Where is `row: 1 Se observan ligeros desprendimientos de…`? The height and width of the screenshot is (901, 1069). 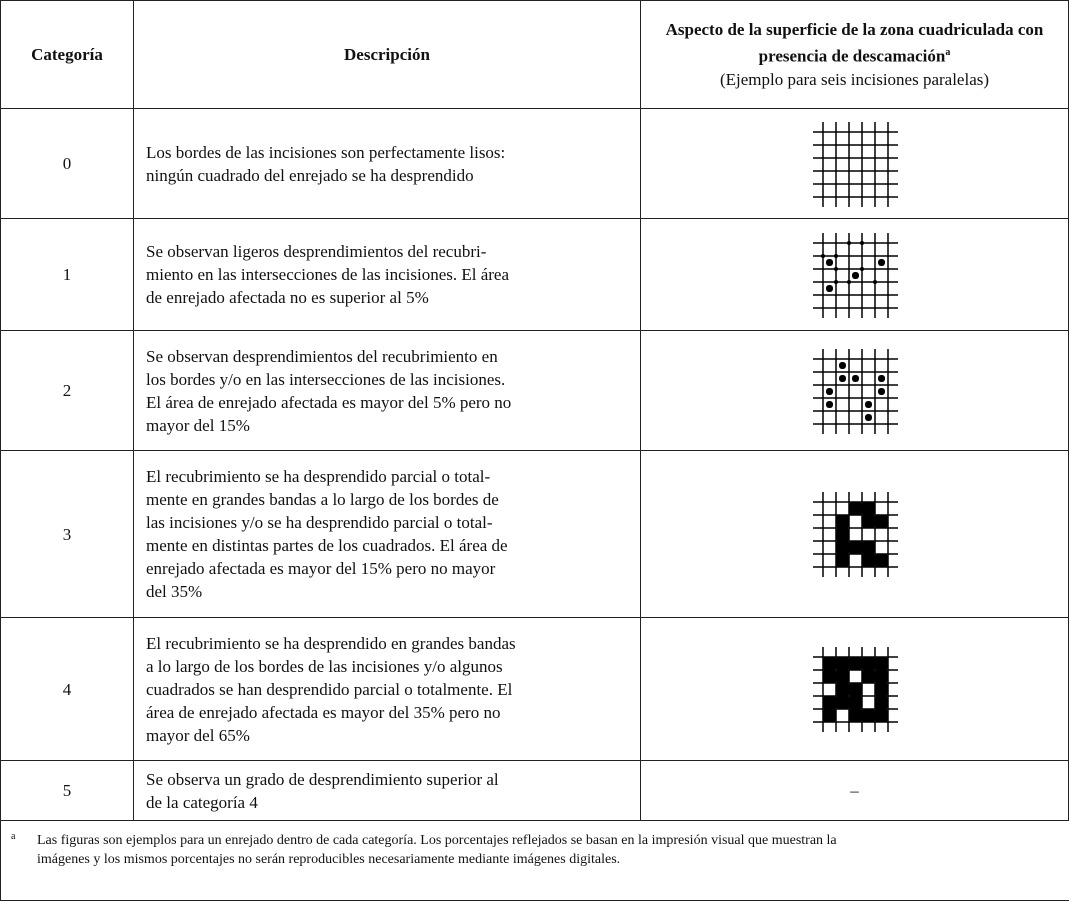 row: 1 Se observan ligeros desprendimientos de… is located at coordinates (534, 274).